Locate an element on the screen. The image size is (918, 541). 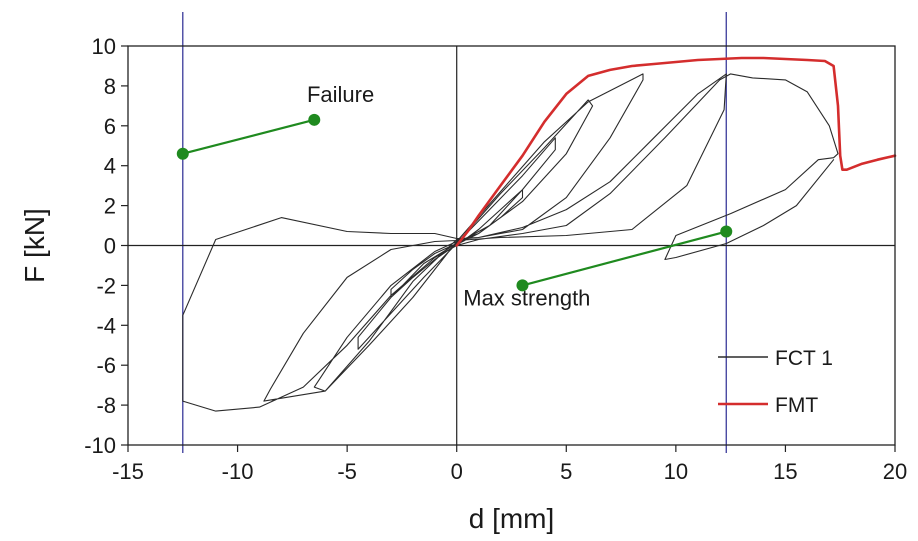
y-tick-label: 4 is located at coordinates (110, 166).